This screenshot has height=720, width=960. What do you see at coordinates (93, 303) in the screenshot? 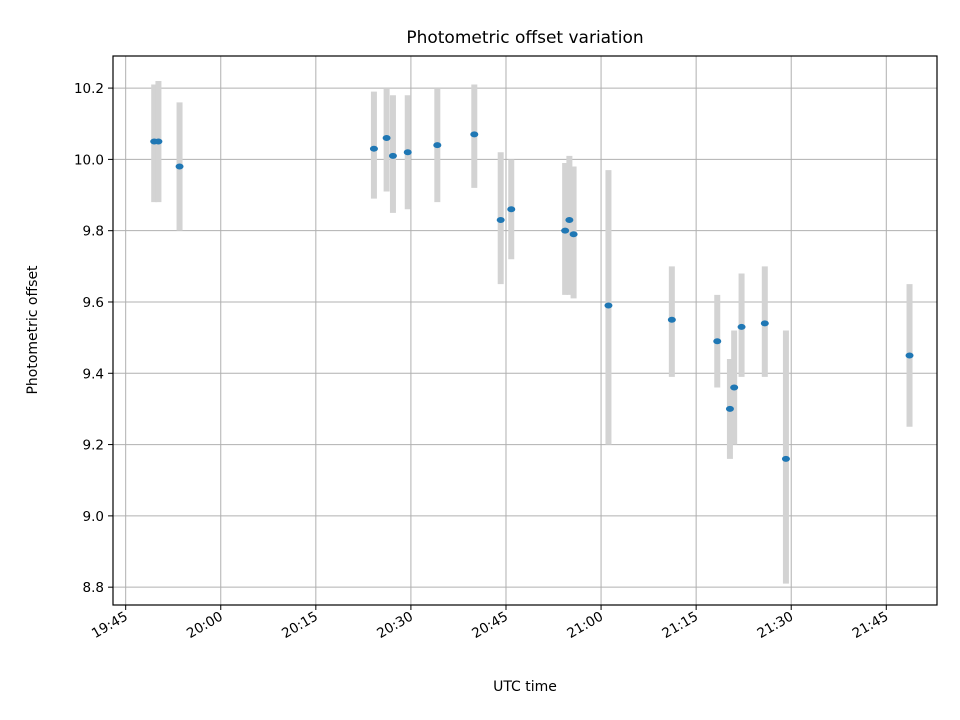
I see `y-tick-label: 9.6` at bounding box center [93, 303].